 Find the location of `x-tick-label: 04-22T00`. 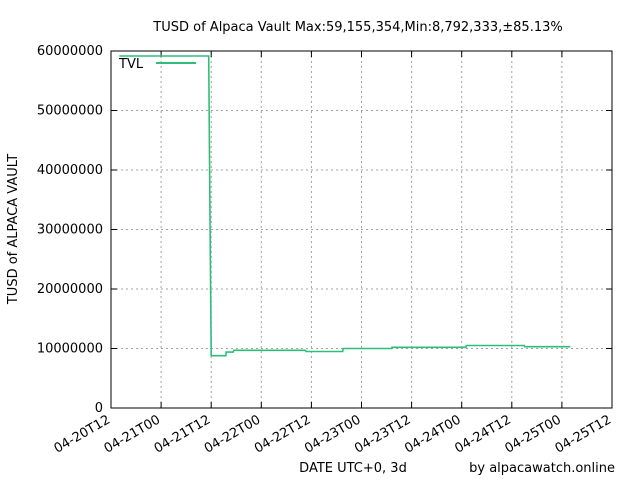

x-tick-label: 04-22T00 is located at coordinates (232, 434).